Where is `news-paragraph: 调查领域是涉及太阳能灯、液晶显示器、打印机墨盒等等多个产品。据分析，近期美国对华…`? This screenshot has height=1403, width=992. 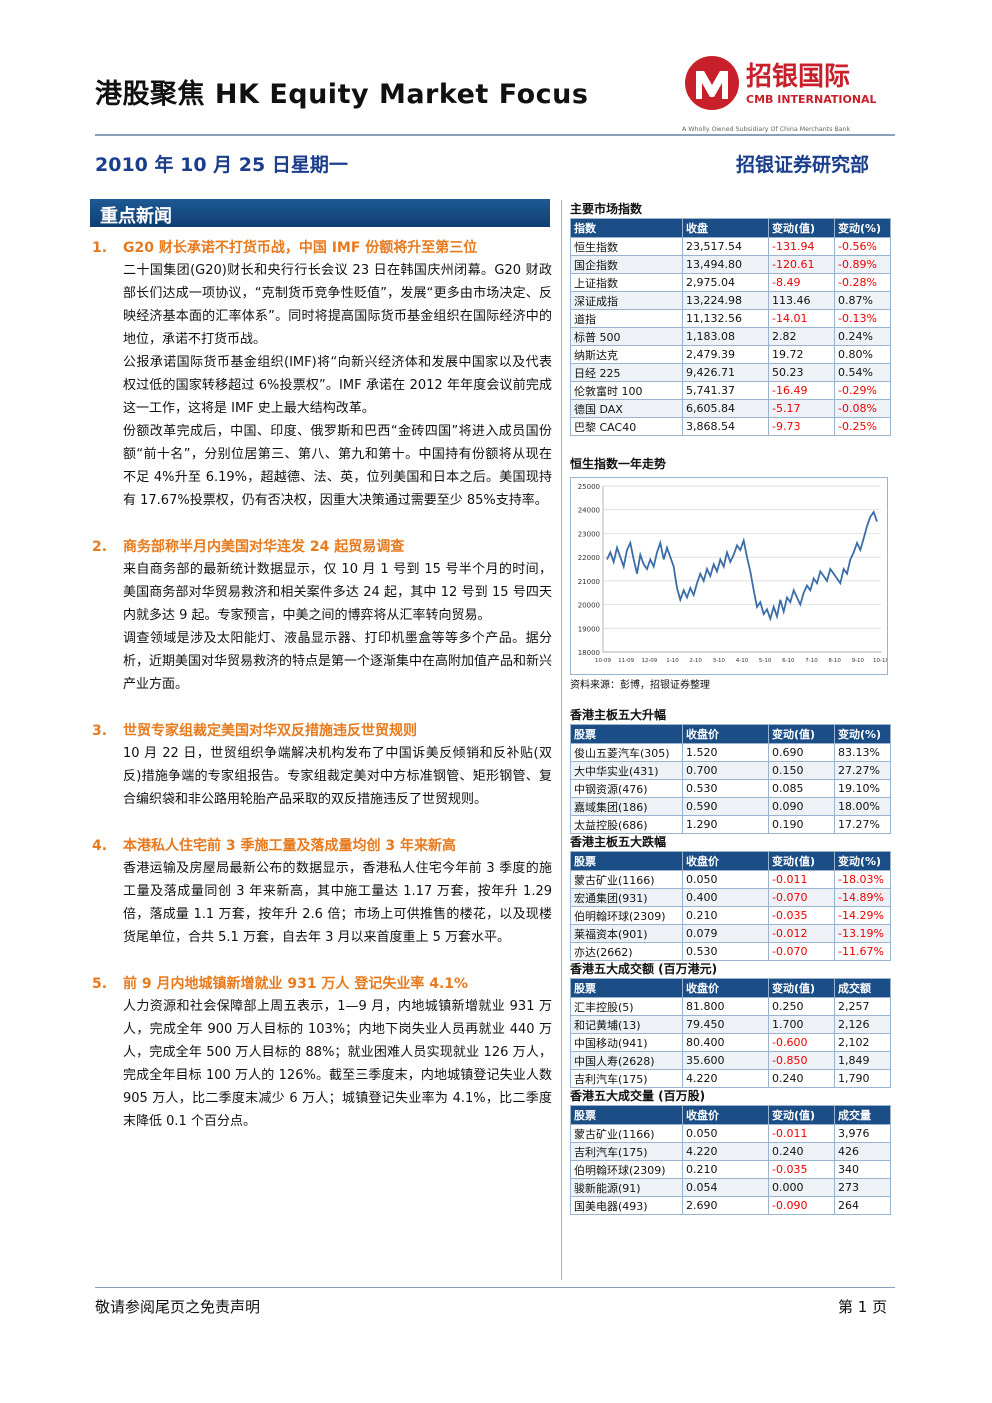
news-paragraph: 调查领域是涉及太阳能灯、液晶显示器、打印机墨盒等等多个产品。据分析，近期美国对华… is located at coordinates (338, 661).